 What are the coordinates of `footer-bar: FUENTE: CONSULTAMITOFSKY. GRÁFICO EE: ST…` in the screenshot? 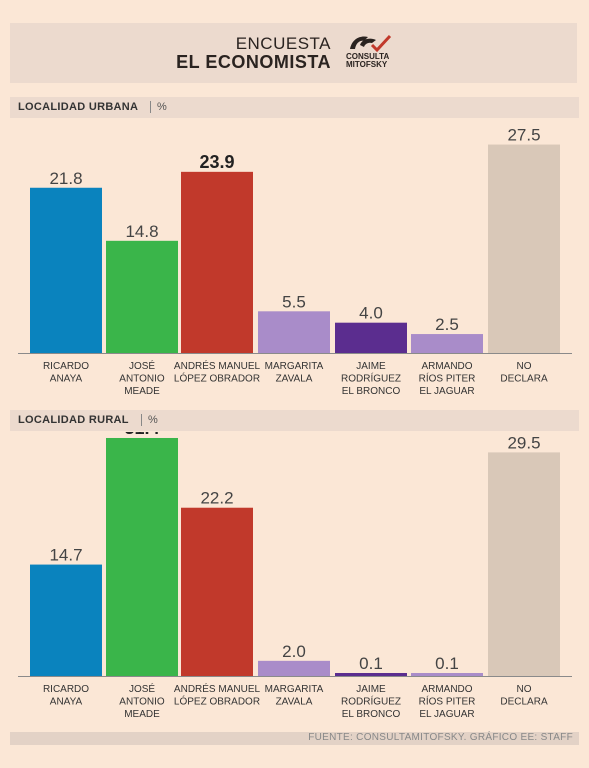 It's located at (294, 738).